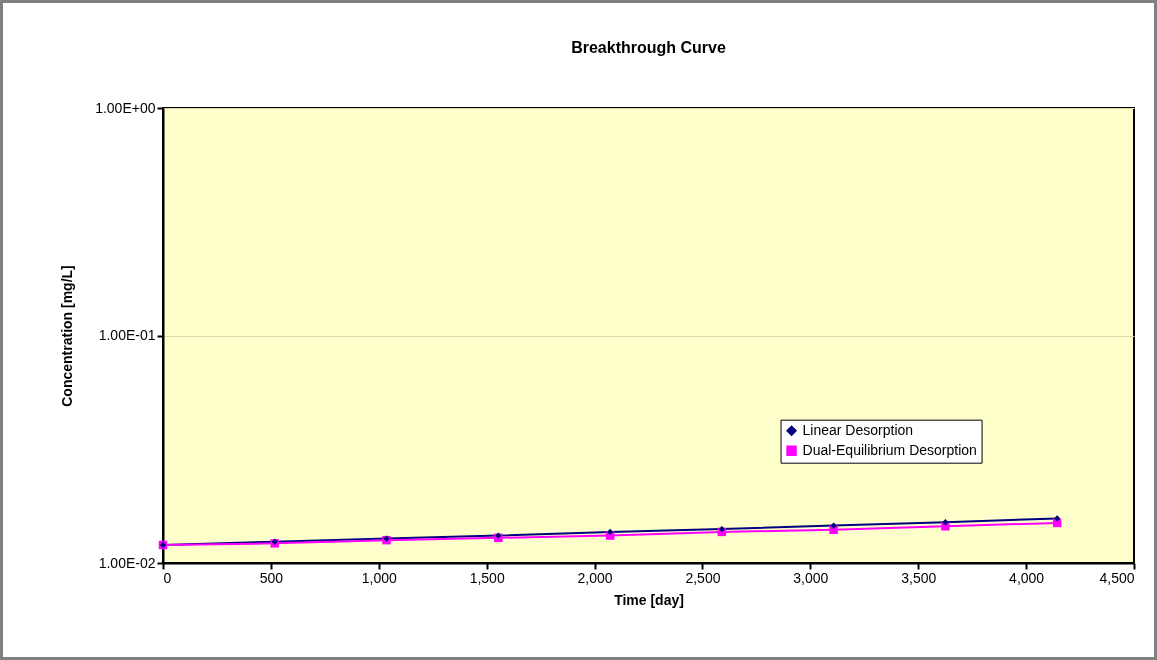 The image size is (1157, 660). I want to click on x-tick-label: 4,500, so click(1117, 577).